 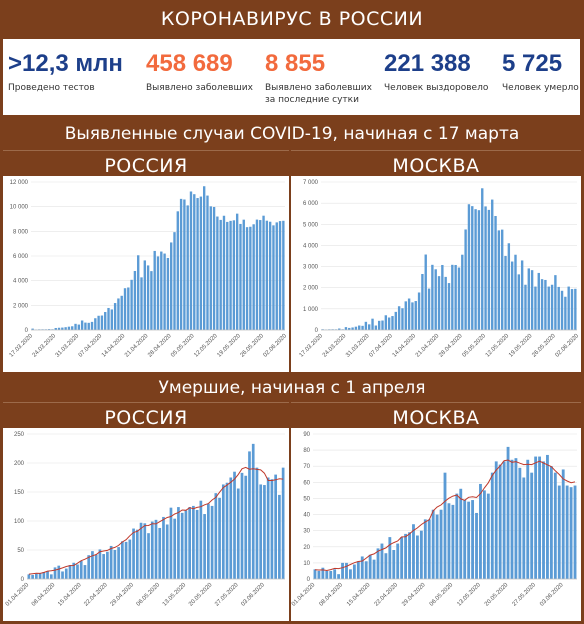 What do you see at coordinates (18, 595) in the screenshot?
I see `x-tick-label: 01.04.2020` at bounding box center [18, 595].